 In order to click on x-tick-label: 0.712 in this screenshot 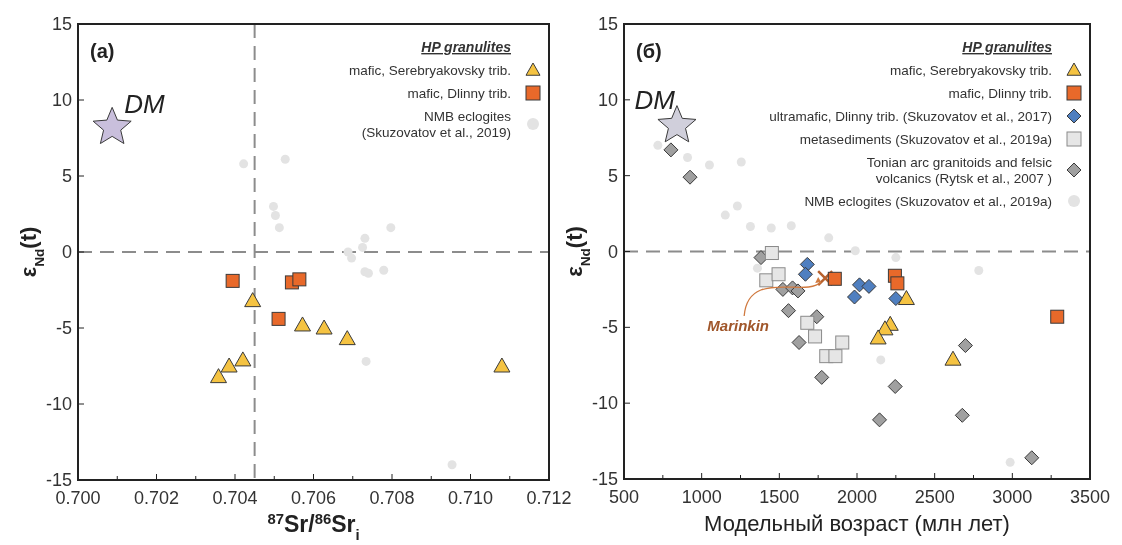, I will do `click(549, 498)`.